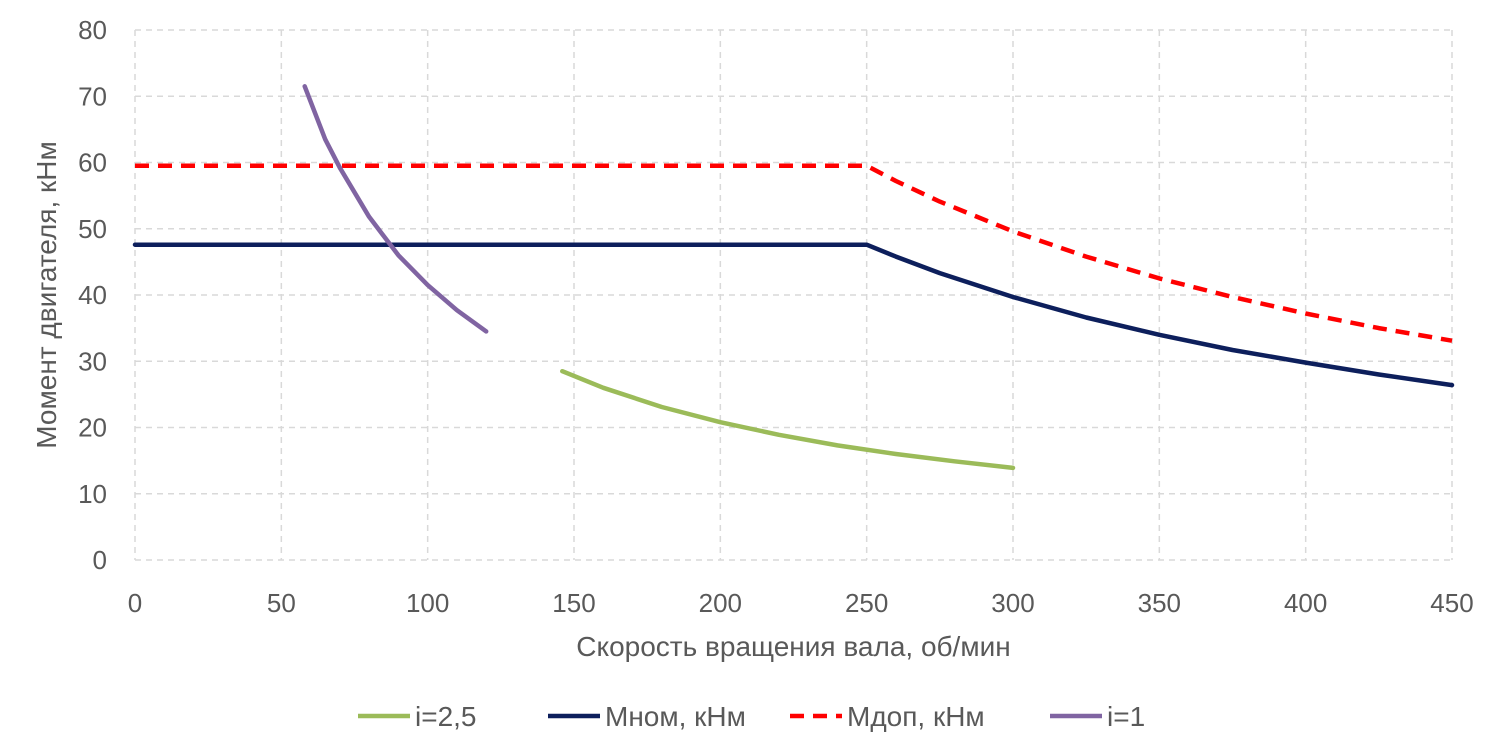  What do you see at coordinates (92, 361) in the screenshot?
I see `y-tick-label-3: 30` at bounding box center [92, 361].